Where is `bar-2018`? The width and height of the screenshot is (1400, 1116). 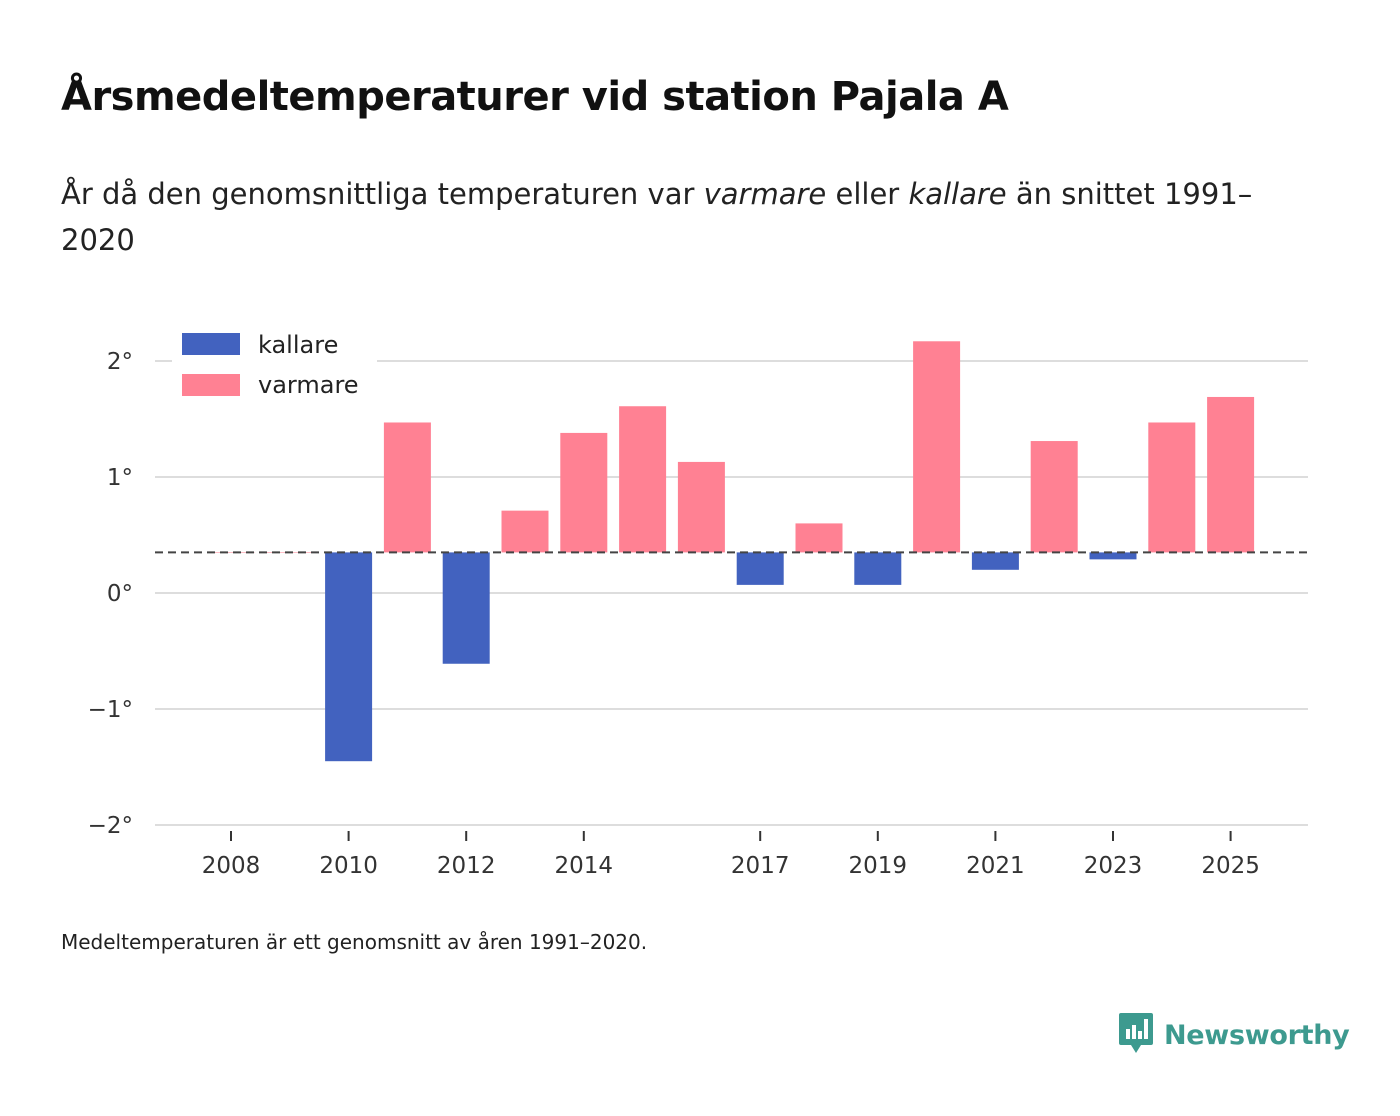 bar-2018 is located at coordinates (819, 538).